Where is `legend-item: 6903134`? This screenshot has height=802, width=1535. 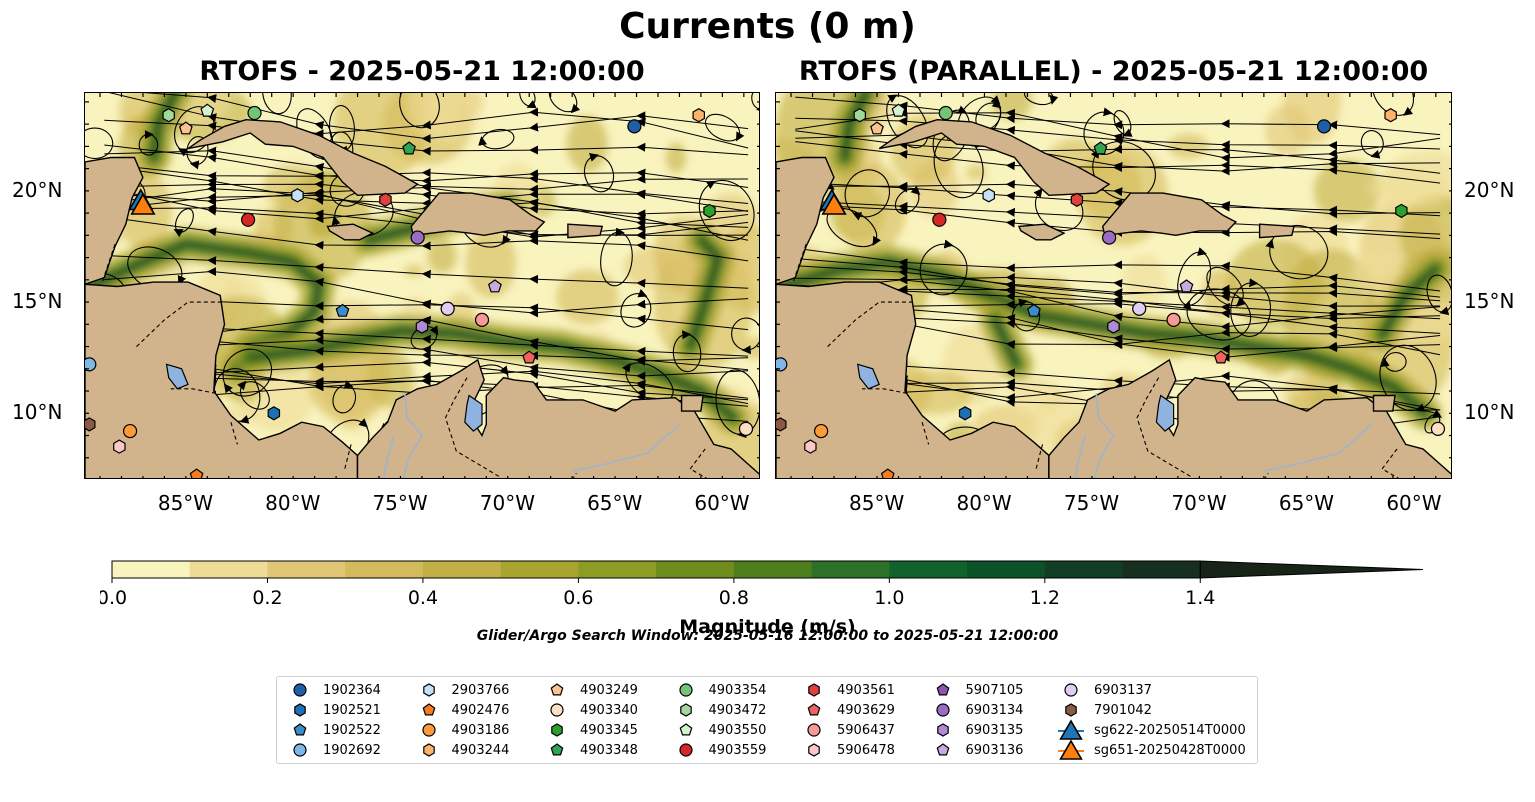
legend-item: 6903134 is located at coordinates (975, 710).